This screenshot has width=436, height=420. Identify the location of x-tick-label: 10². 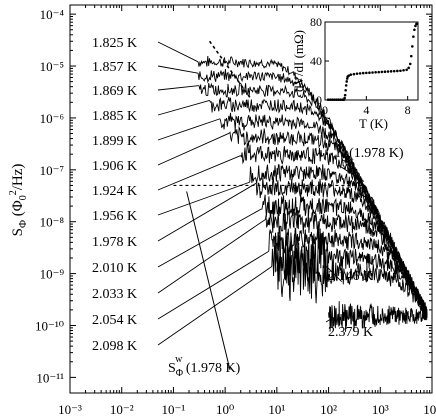
(328, 409).